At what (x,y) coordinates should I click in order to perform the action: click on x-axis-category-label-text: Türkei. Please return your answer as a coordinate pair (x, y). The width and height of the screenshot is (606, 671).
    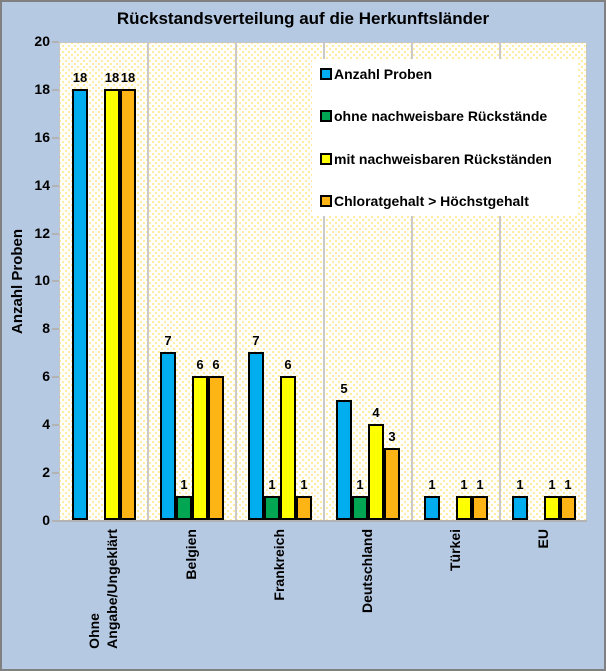
    Looking at the image, I should click on (455, 550).